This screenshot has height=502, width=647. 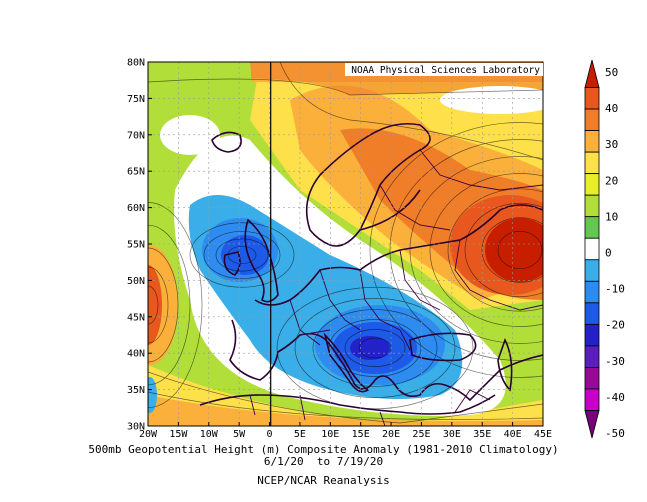 I want to click on caption-dates: 6/1/20 to 7/19/20, so click(x=323, y=461).